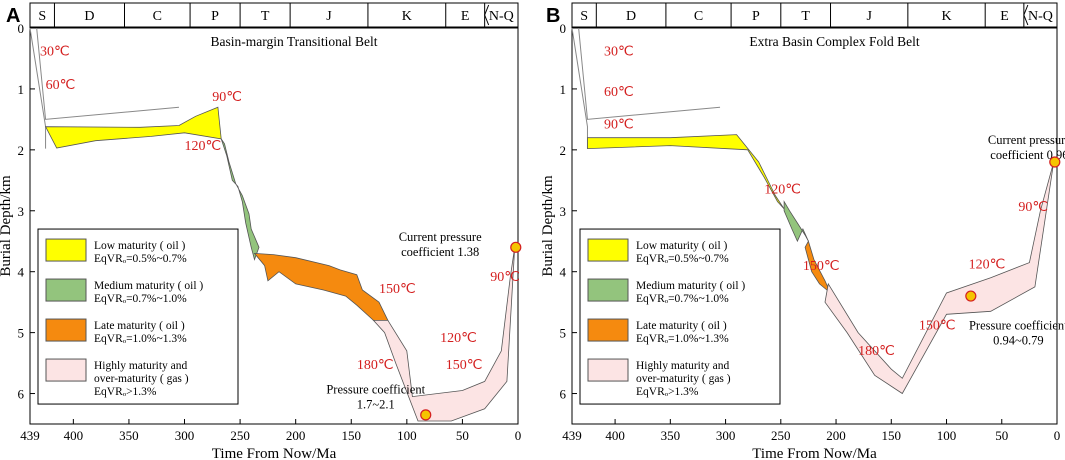 This screenshot has width=1065, height=460. Describe the element at coordinates (296, 435) in the screenshot. I see `x-tick-label: 200` at that location.